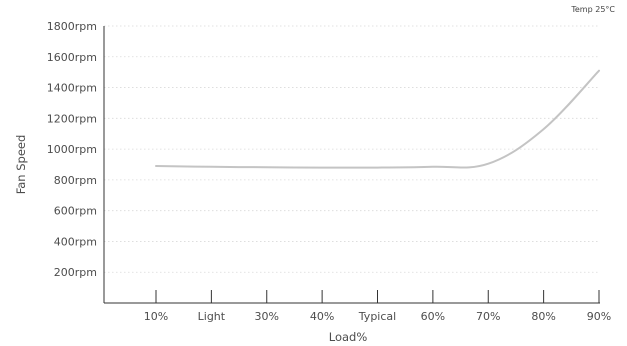  What do you see at coordinates (593, 9) in the screenshot?
I see `temperature-note: Temp 25°C` at bounding box center [593, 9].